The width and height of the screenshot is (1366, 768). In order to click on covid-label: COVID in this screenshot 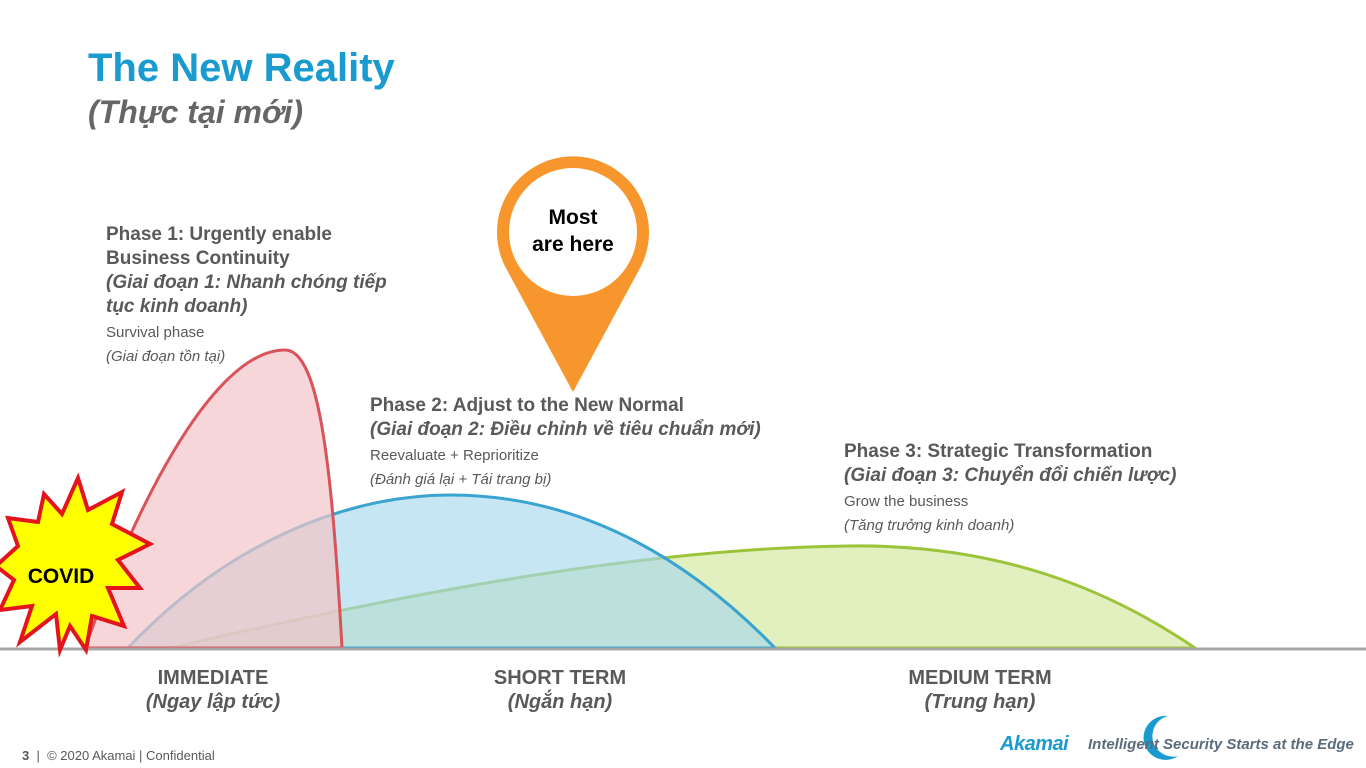, I will do `click(61, 576)`.